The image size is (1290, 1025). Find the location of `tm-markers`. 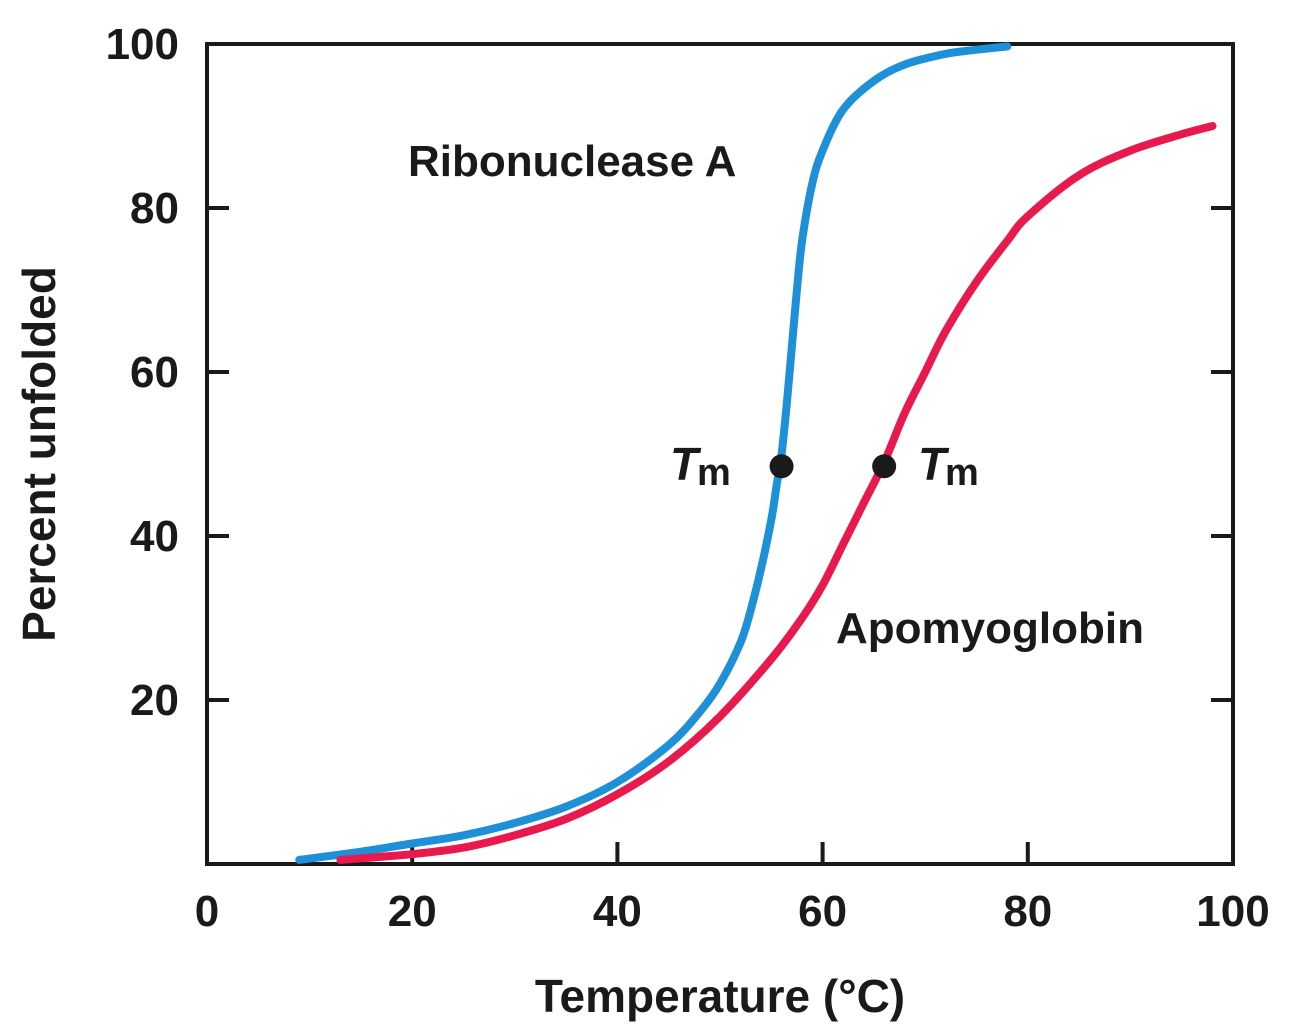

tm-markers is located at coordinates (833, 466).